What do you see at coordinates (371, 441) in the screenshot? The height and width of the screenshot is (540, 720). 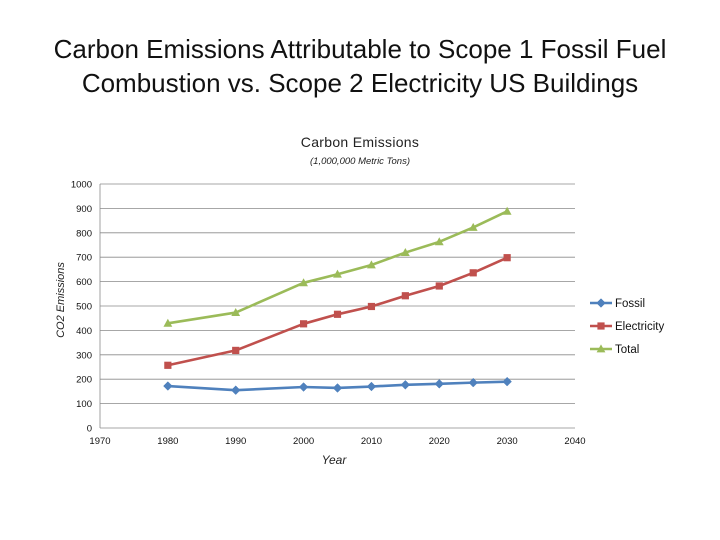 I see `x-tick-label: 2010` at bounding box center [371, 441].